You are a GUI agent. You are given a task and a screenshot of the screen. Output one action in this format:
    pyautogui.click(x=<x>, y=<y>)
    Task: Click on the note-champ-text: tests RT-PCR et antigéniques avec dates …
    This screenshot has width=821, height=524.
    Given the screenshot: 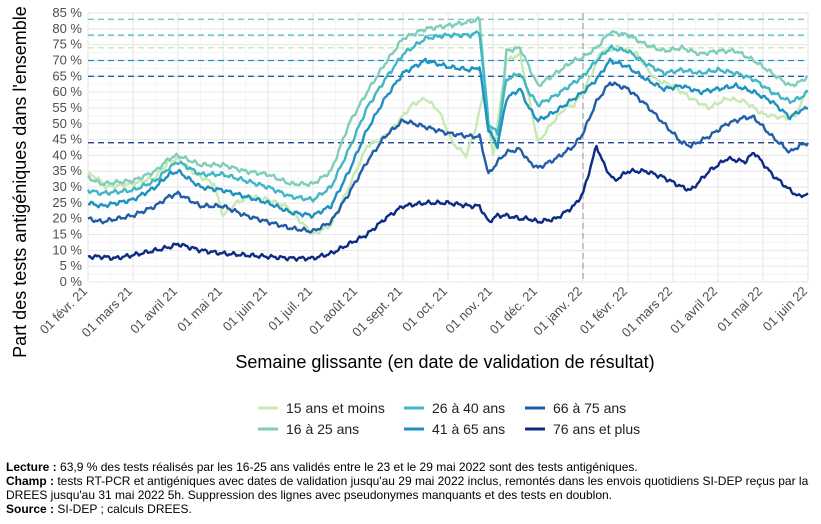 What is the action you would take?
    pyautogui.click(x=407, y=488)
    